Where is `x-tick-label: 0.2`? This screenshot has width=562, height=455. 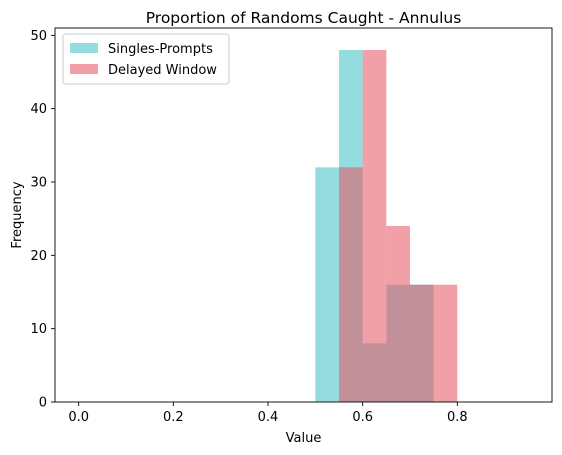 x-tick-label: 0.2 is located at coordinates (173, 417).